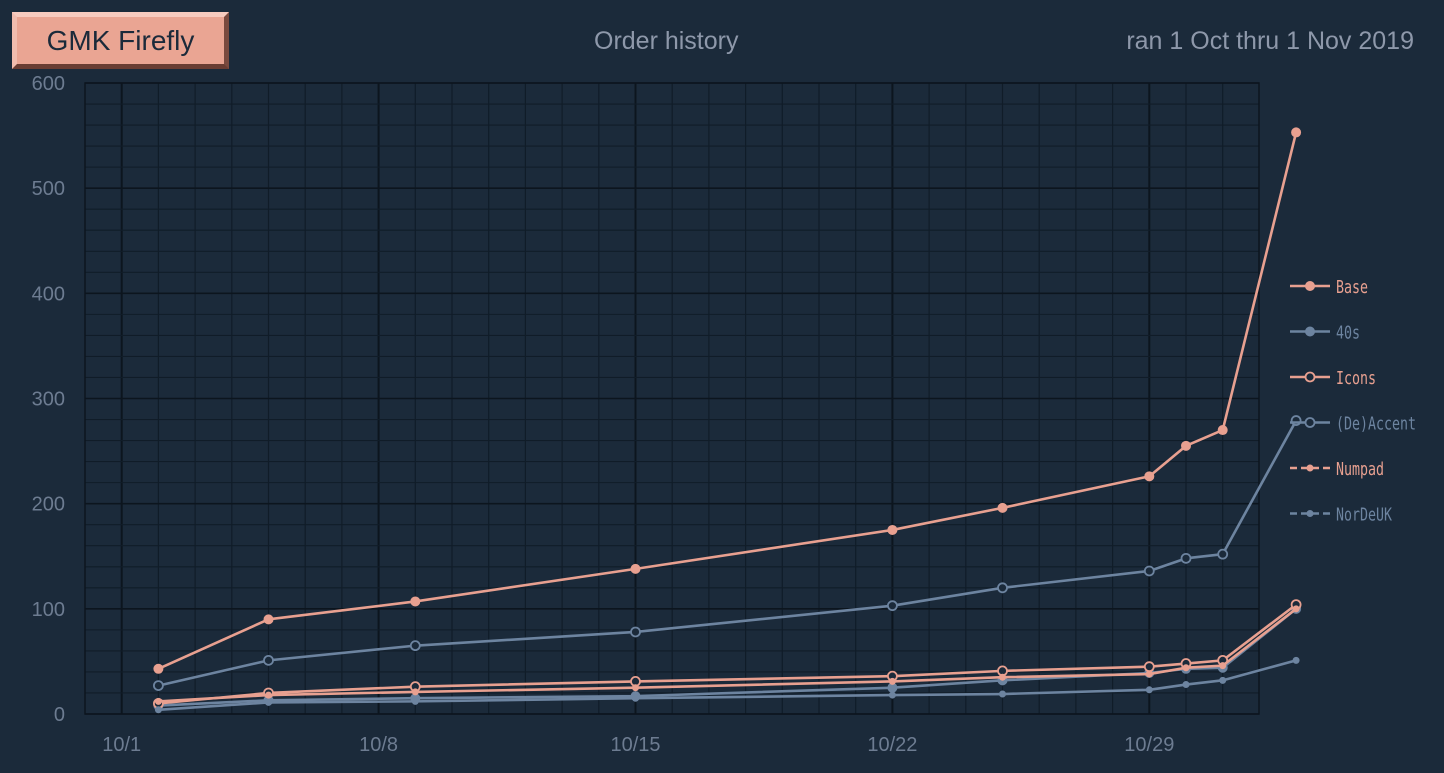 This screenshot has height=773, width=1444. I want to click on x-tick-label: 10/8, so click(378, 745).